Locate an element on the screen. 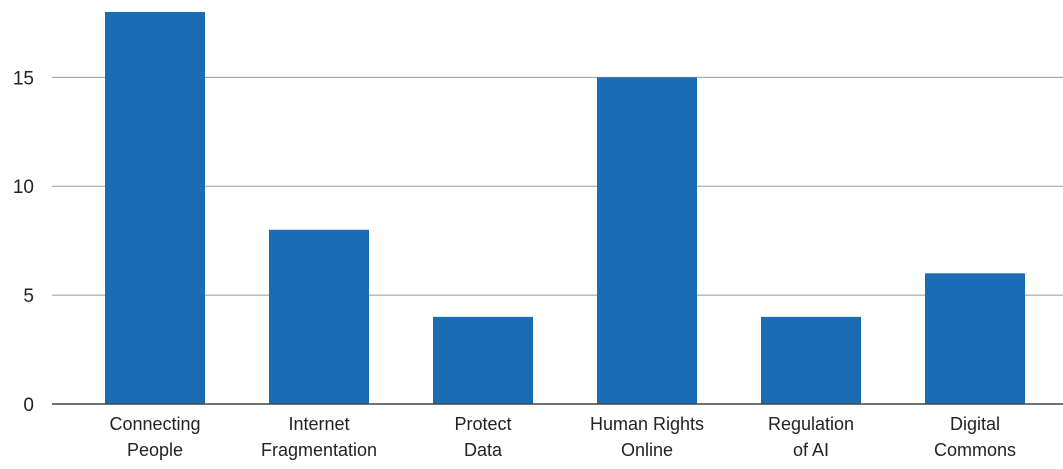  x-tick-label-line: Commons is located at coordinates (975, 450).